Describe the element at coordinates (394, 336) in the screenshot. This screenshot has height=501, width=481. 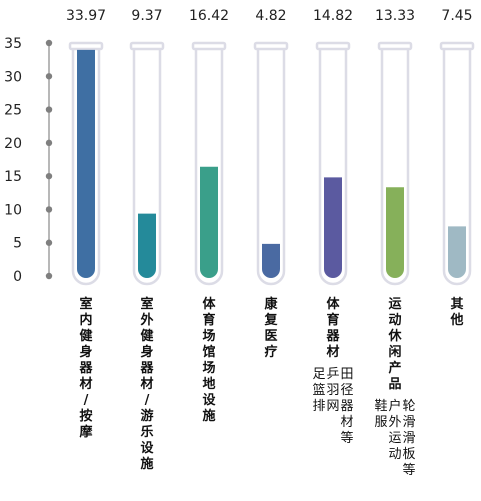
I see `category-label-char: 休` at that location.